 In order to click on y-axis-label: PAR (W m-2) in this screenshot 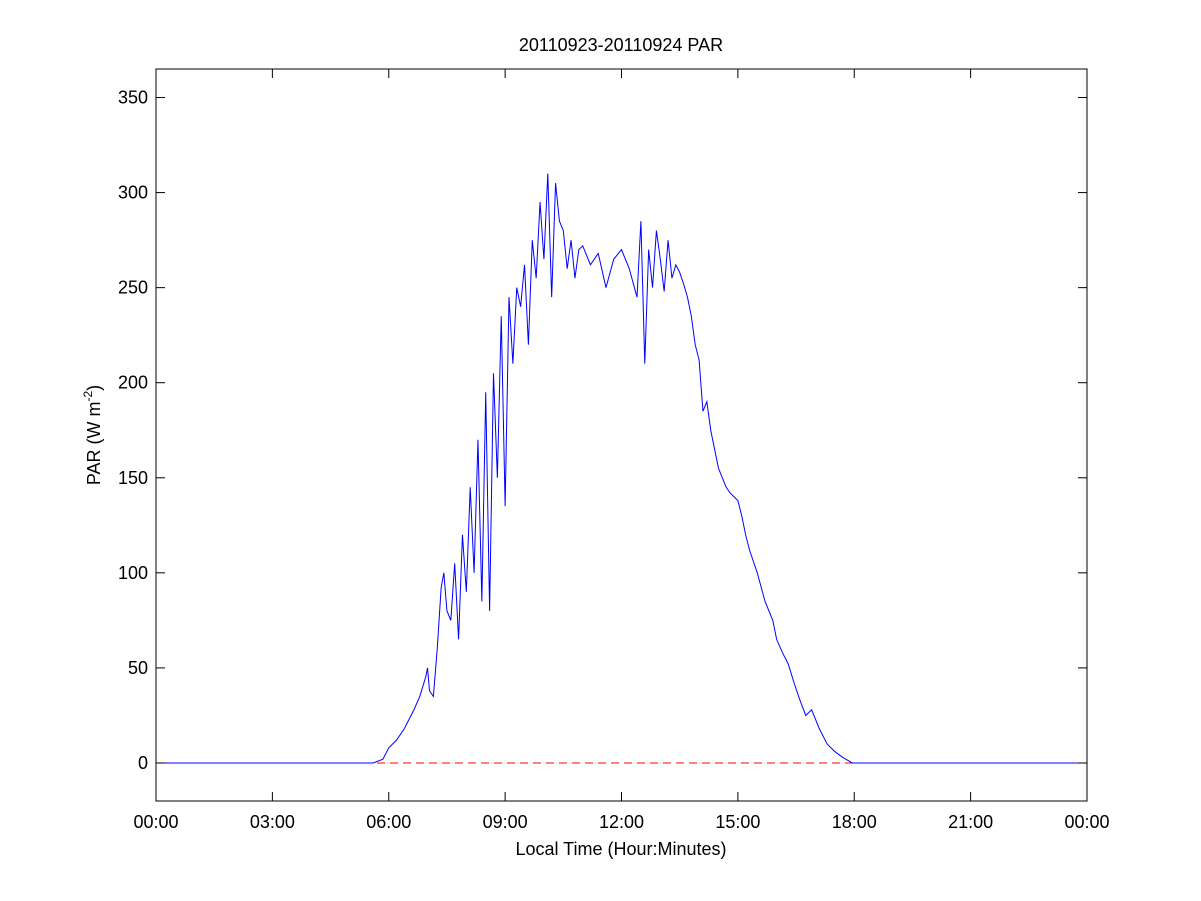, I will do `click(92, 435)`.